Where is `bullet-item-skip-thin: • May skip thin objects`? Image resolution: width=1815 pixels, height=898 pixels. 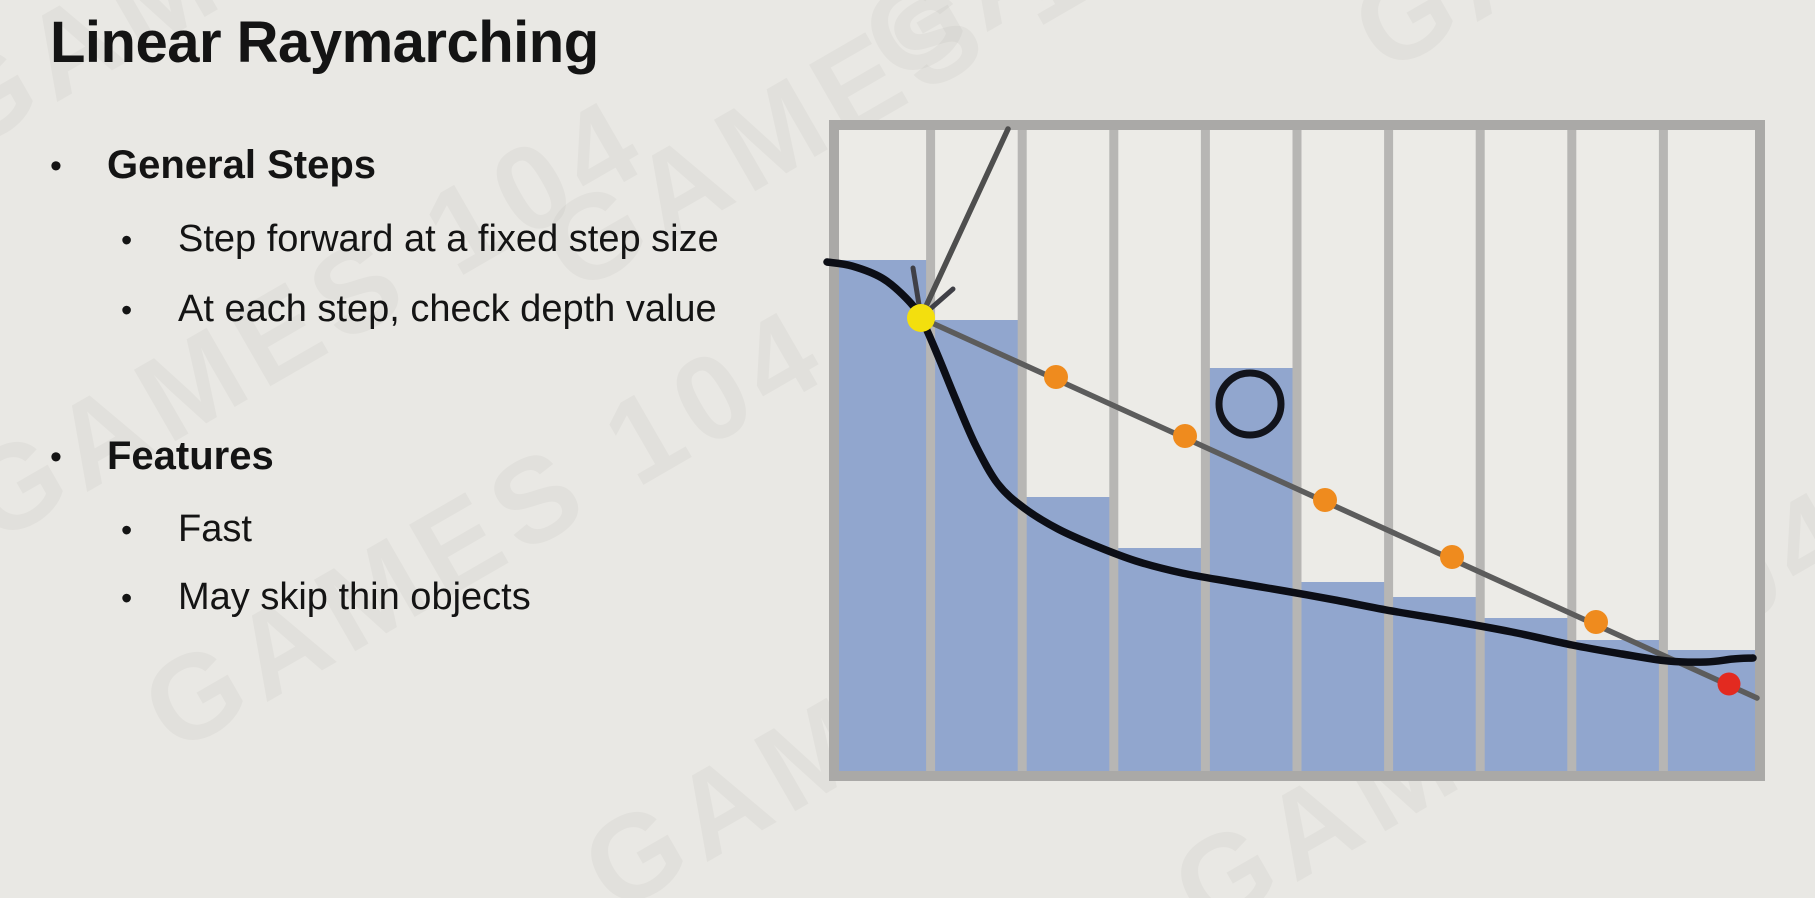 bullet-item-skip-thin: • May skip thin objects is located at coordinates (326, 597).